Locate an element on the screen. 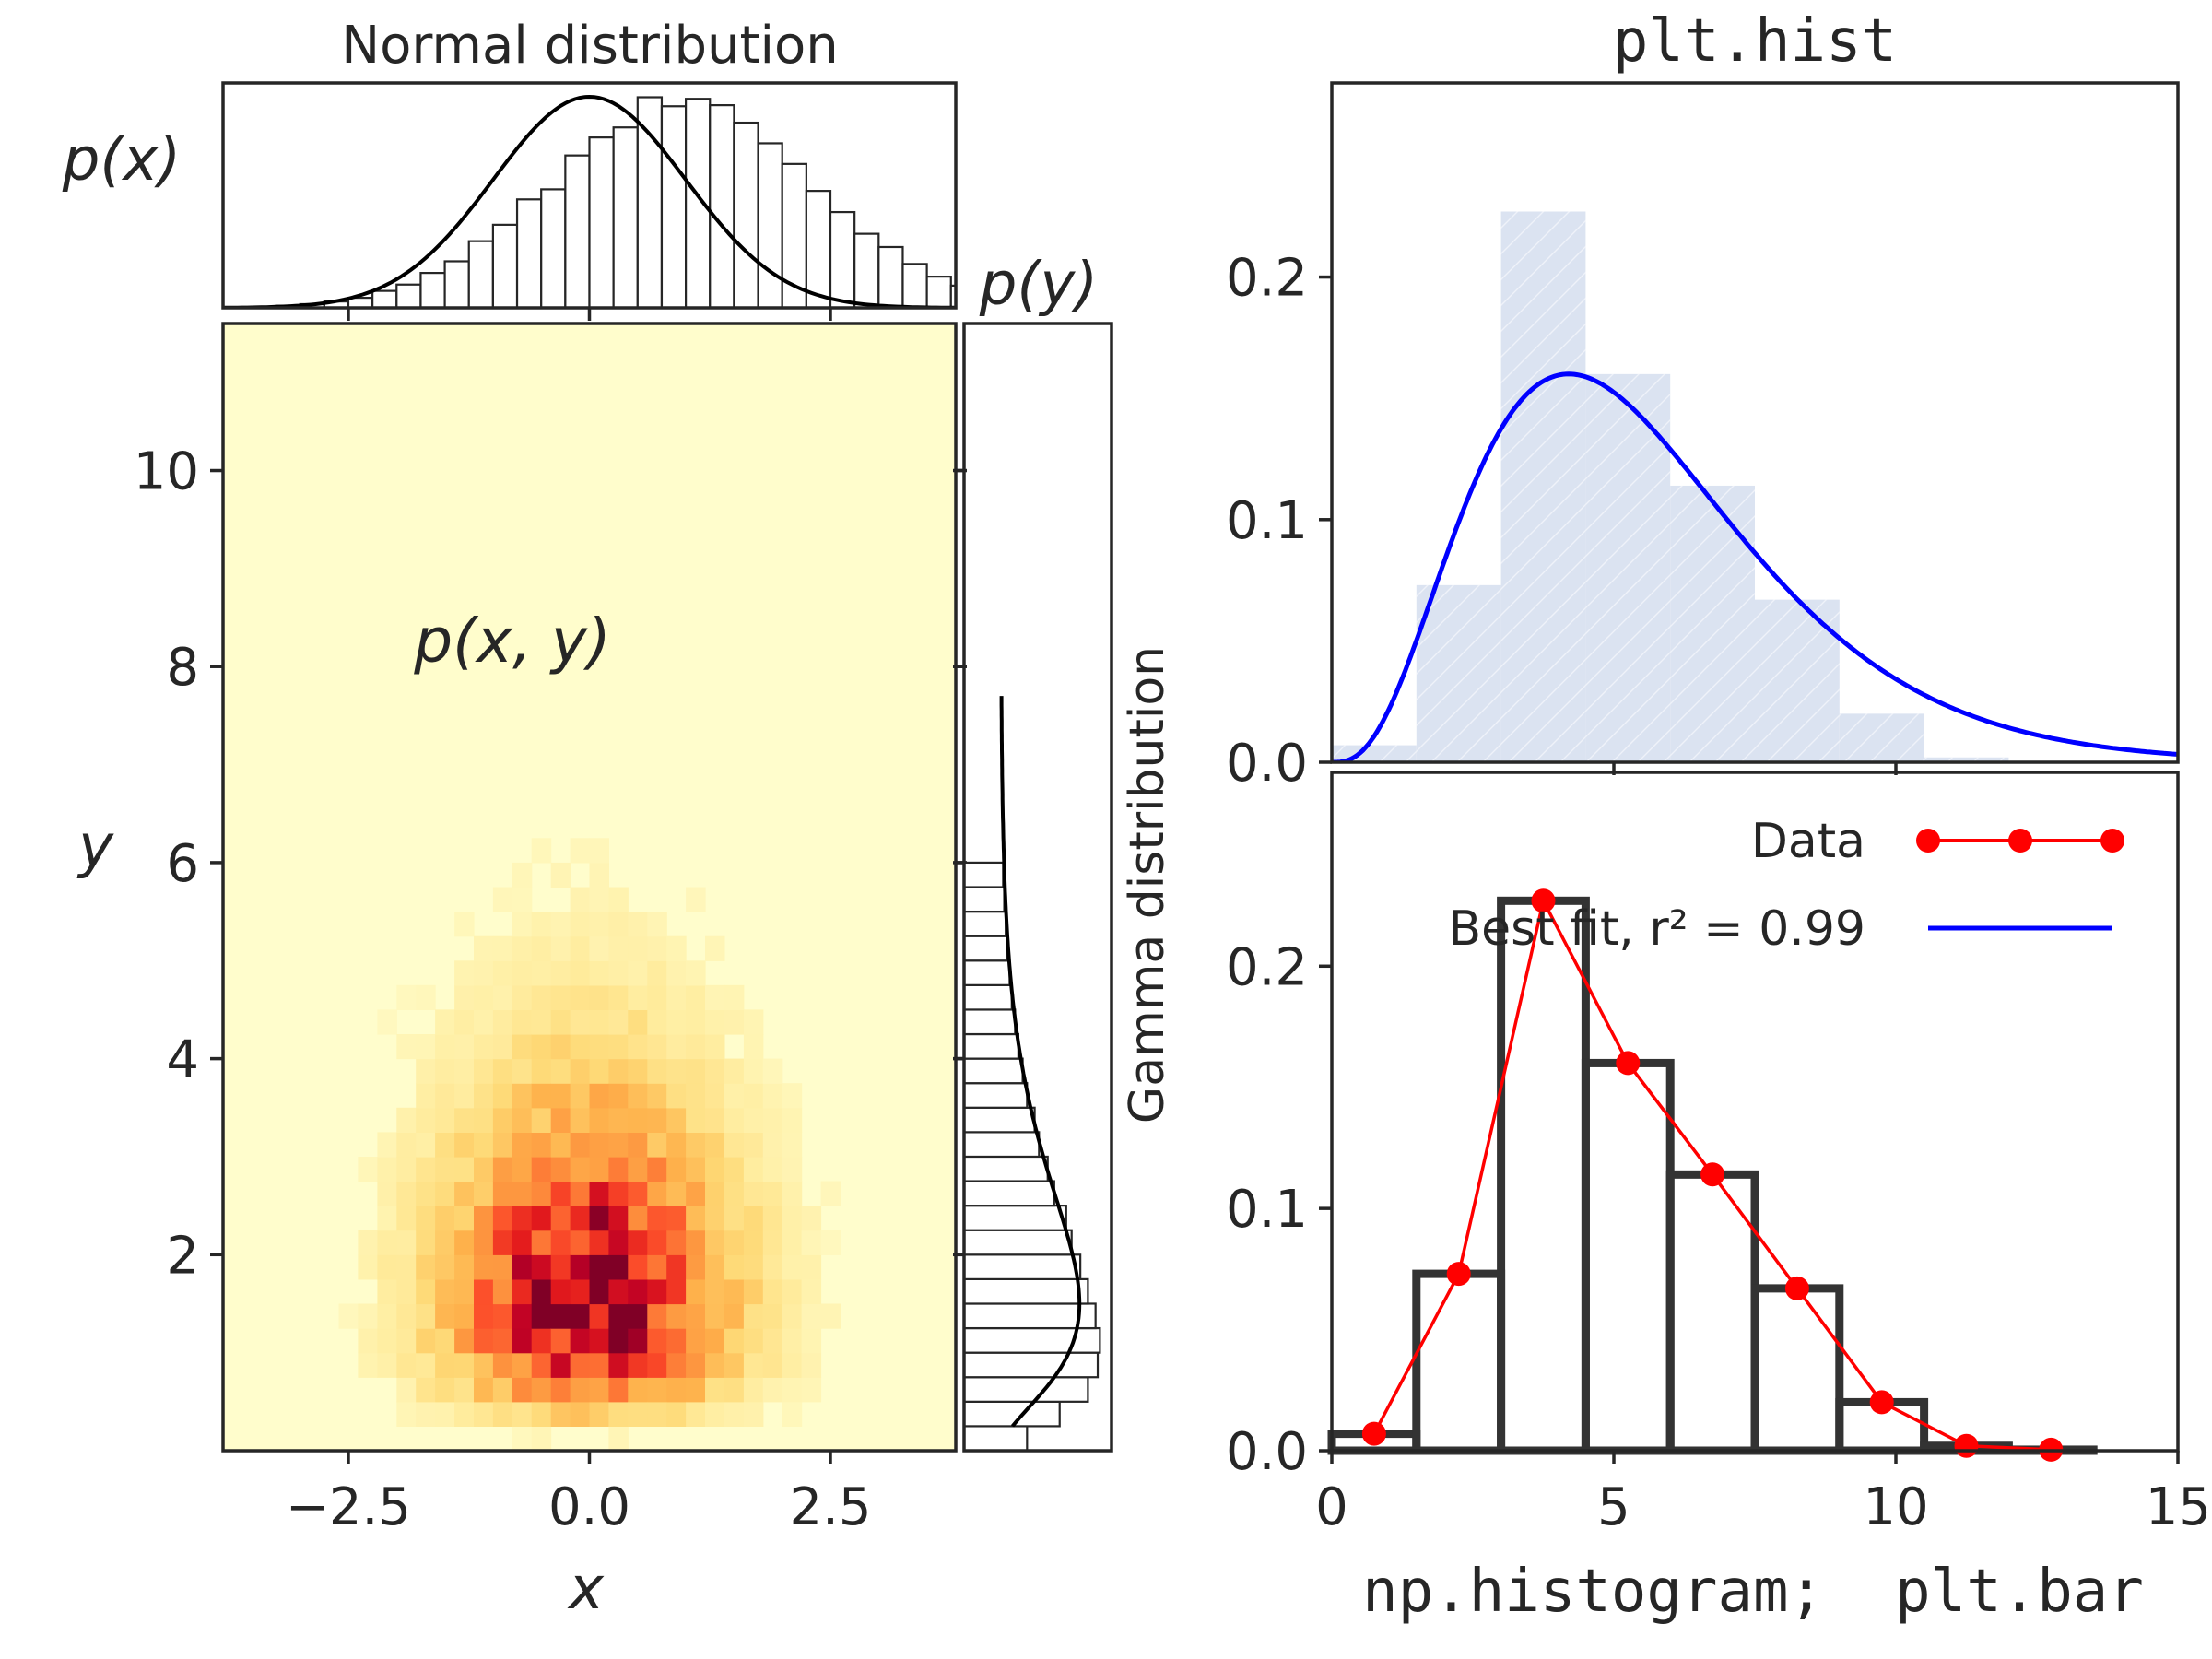  y-tick-label: 6 is located at coordinates (182, 864).